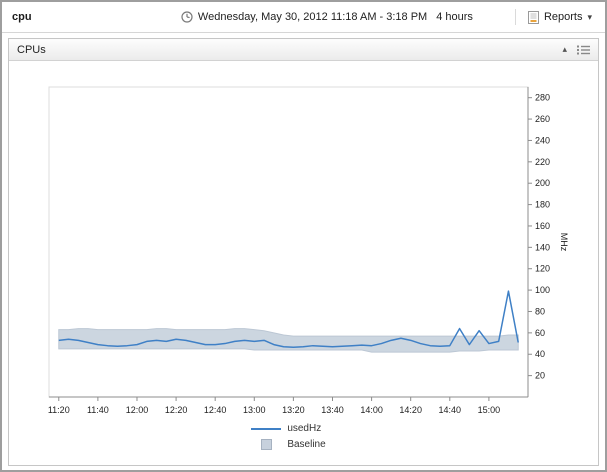 The image size is (607, 472). Describe the element at coordinates (542, 247) in the screenshot. I see `y-tick-label: 140` at that location.